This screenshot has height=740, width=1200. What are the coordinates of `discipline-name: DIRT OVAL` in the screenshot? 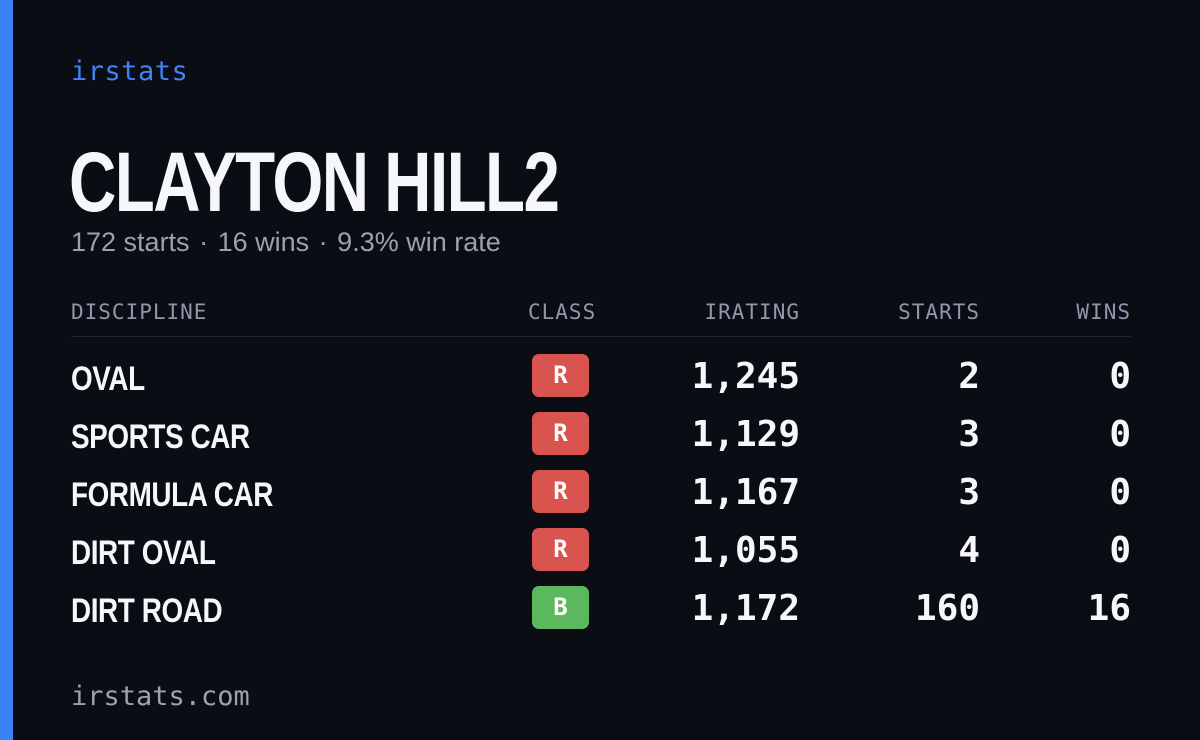 It's located at (143, 553).